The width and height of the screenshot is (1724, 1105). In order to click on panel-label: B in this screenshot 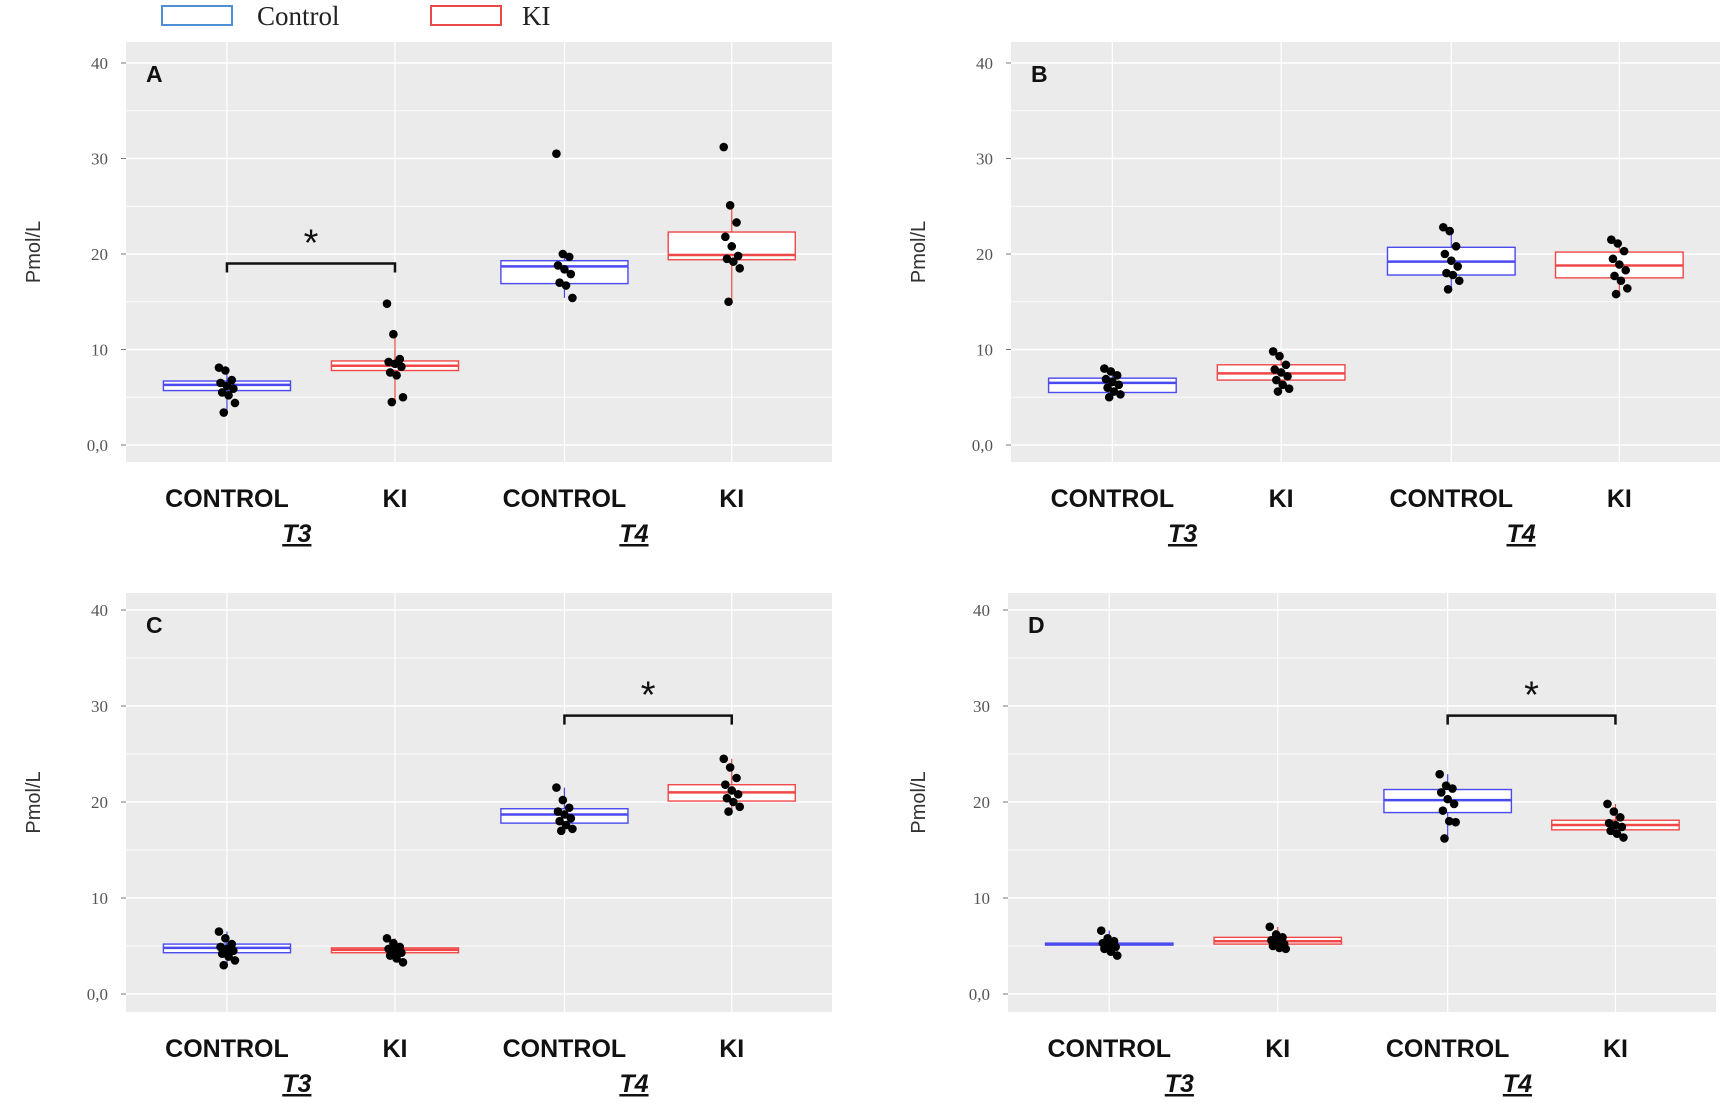, I will do `click(1039, 74)`.